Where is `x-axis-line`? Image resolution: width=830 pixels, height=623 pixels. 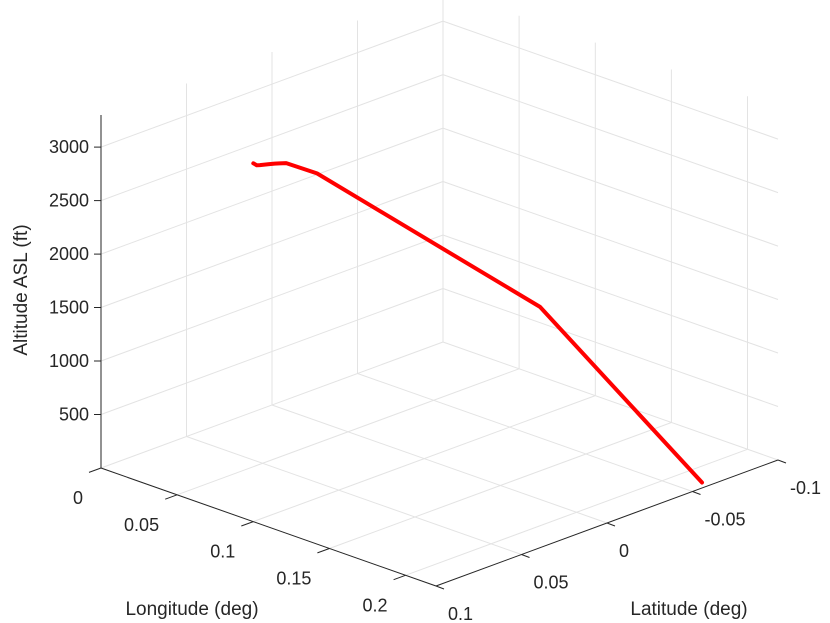 x-axis-line is located at coordinates (268, 527).